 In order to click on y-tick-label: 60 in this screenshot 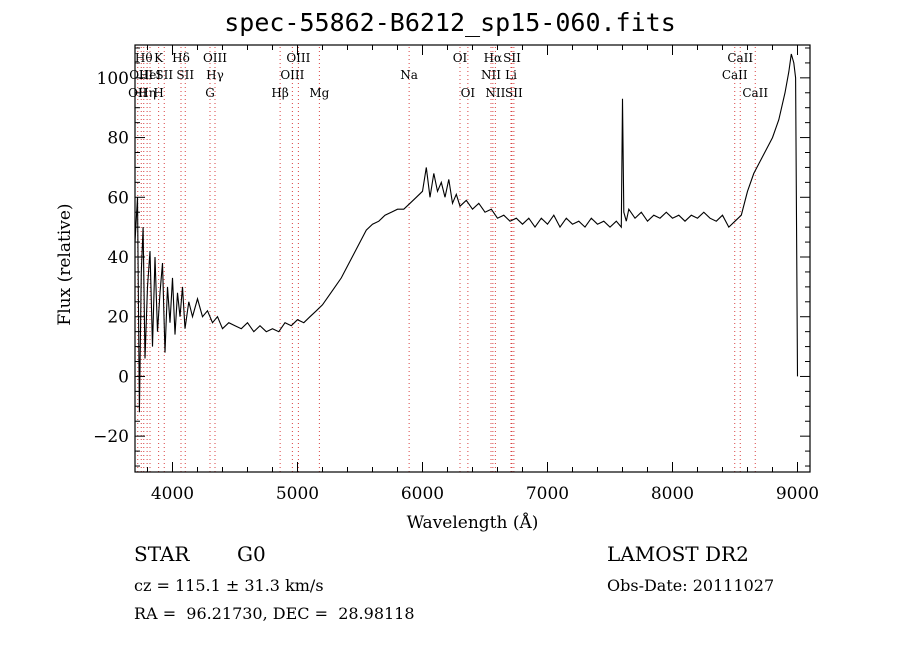, I will do `click(118, 198)`.